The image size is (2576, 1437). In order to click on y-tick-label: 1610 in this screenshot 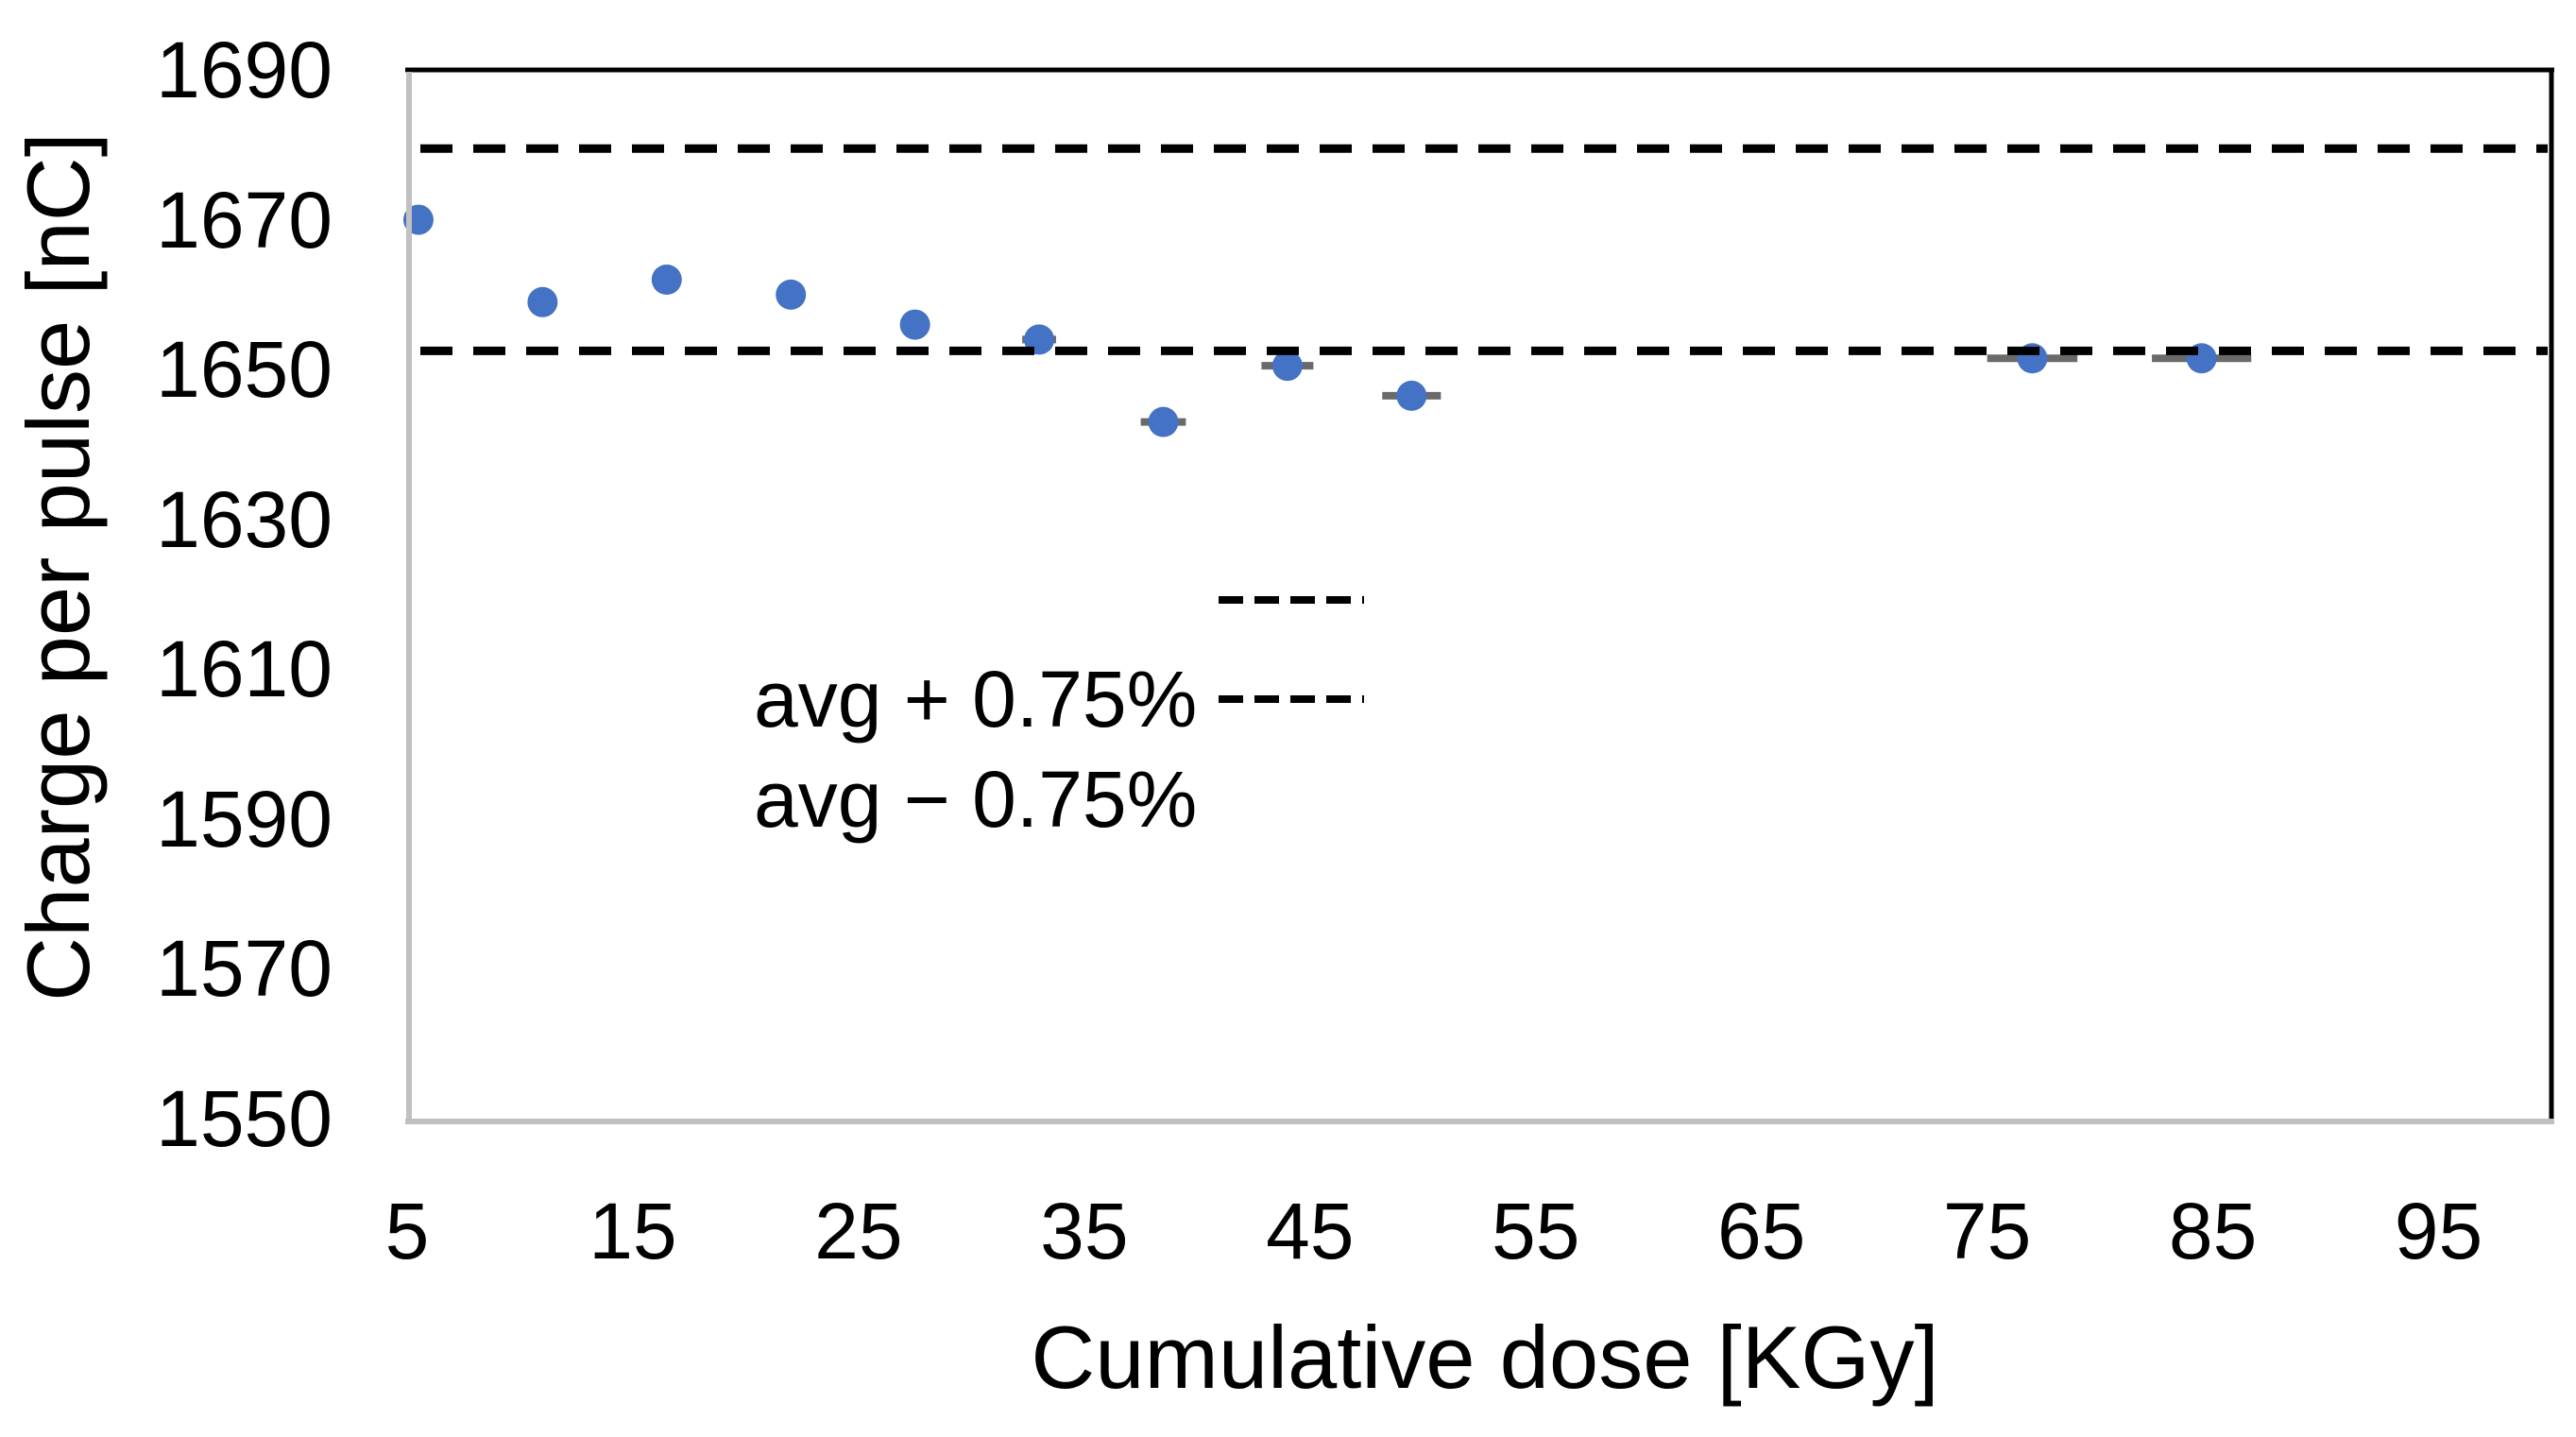, I will do `click(244, 669)`.